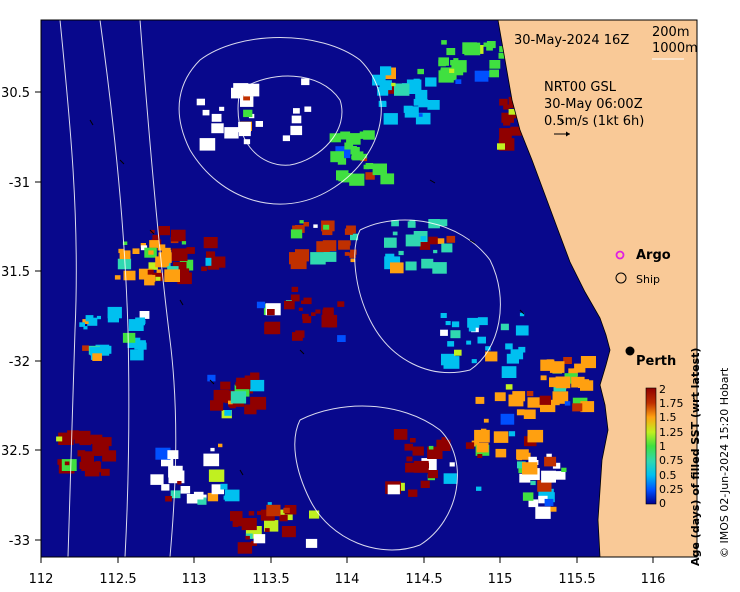 Image resolution: width=740 pixels, height=592 pixels. Describe the element at coordinates (19, 541) in the screenshot. I see `y-tick-33: -33` at that location.